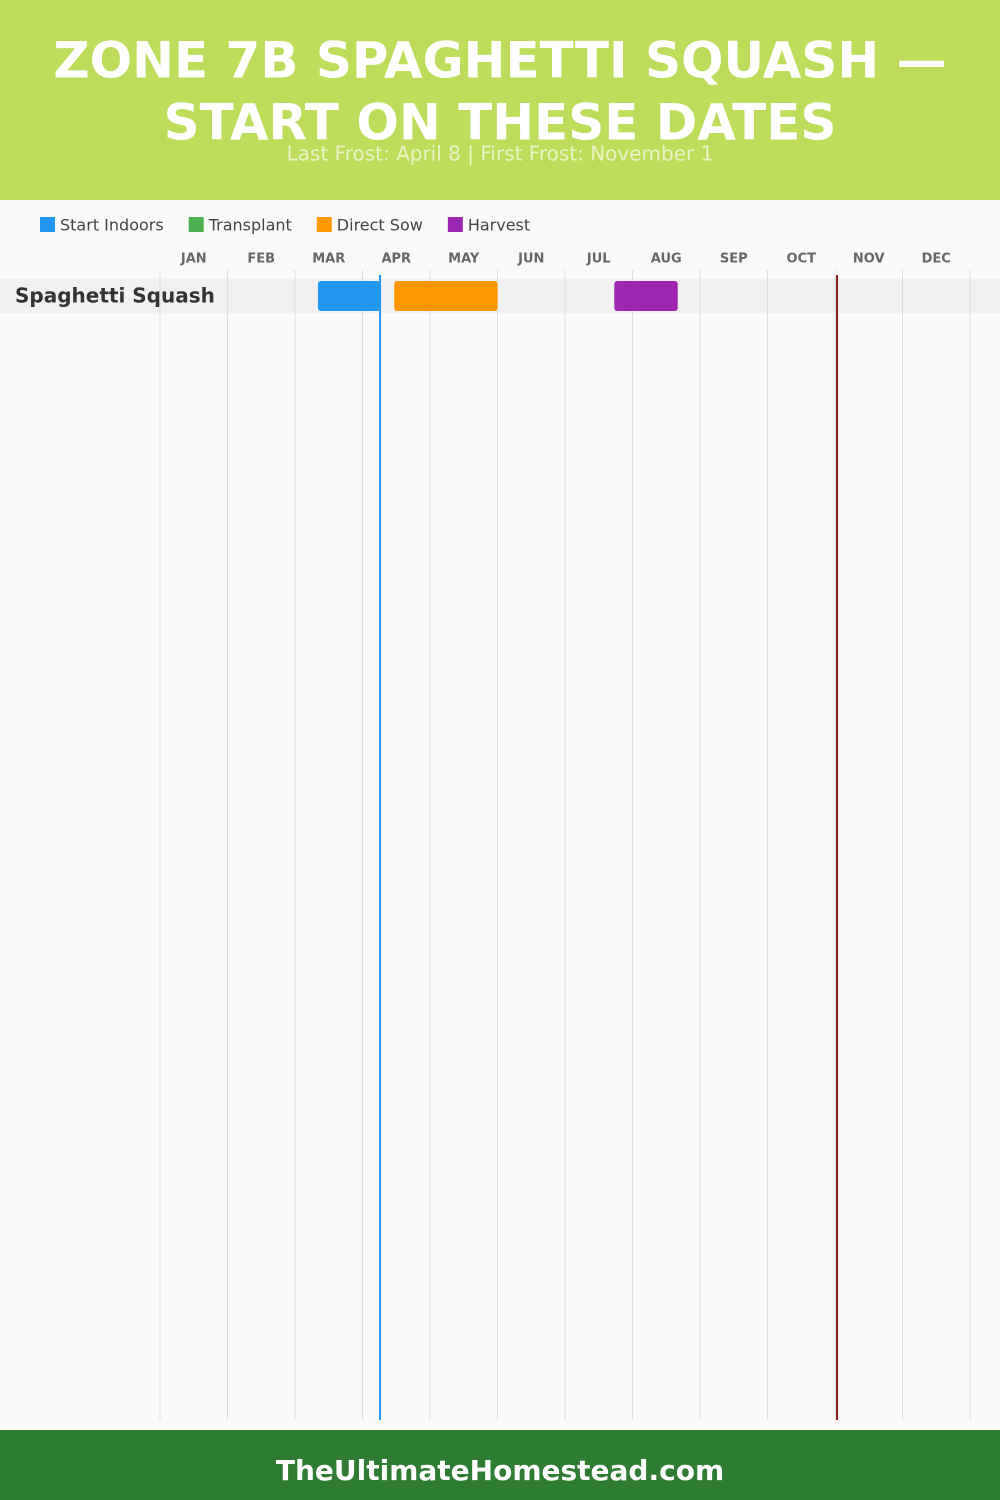  I want to click on month-label: NOV, so click(869, 259).